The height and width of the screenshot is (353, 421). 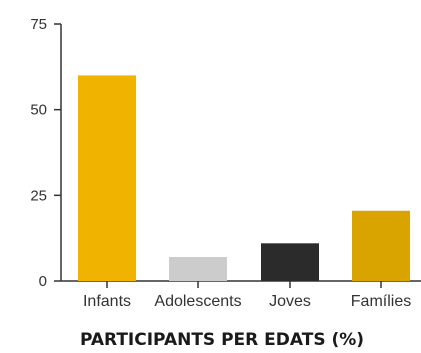 What do you see at coordinates (241, 284) in the screenshot?
I see `x-axis` at bounding box center [241, 284].